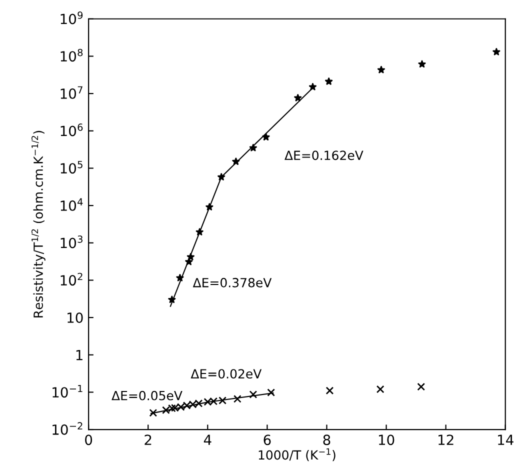  What do you see at coordinates (71, 18) in the screenshot?
I see `y-tick-label: 10$^{9}$` at bounding box center [71, 18].